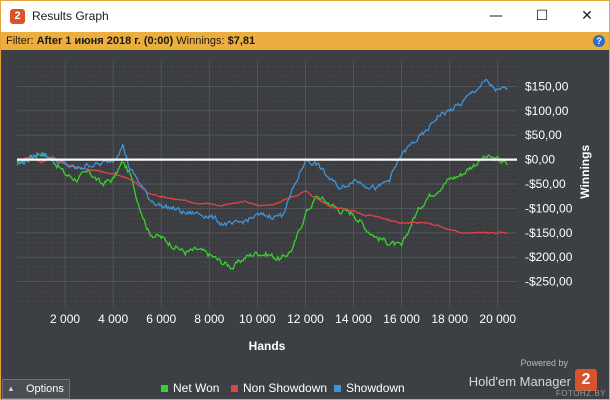  What do you see at coordinates (449, 319) in the screenshot?
I see `x-tick-label: 18 000` at bounding box center [449, 319].